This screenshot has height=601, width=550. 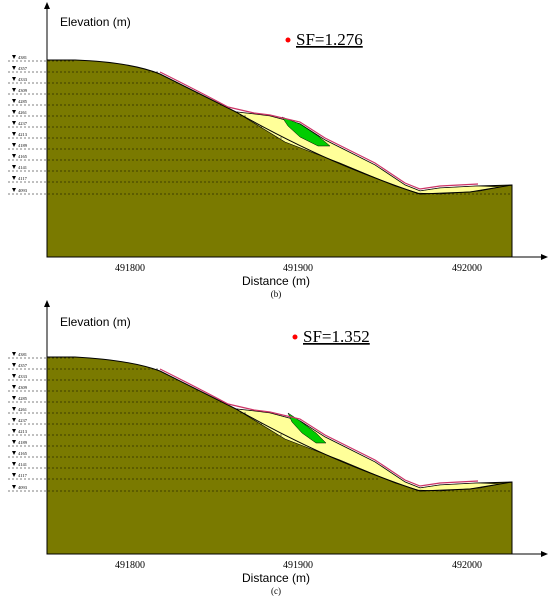 What do you see at coordinates (276, 294) in the screenshot?
I see `panel-label: (b)` at bounding box center [276, 294].